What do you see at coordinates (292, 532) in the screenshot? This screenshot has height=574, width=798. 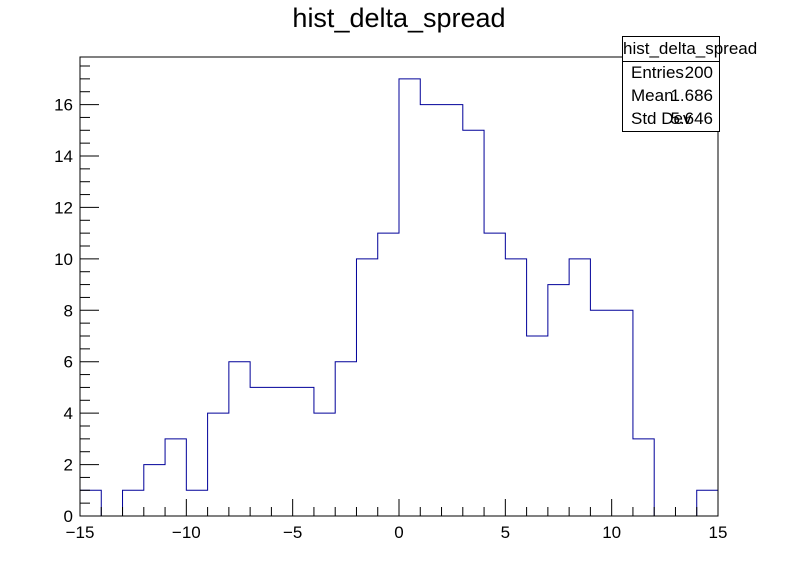 I see `x-tick-label: −5` at bounding box center [292, 532].